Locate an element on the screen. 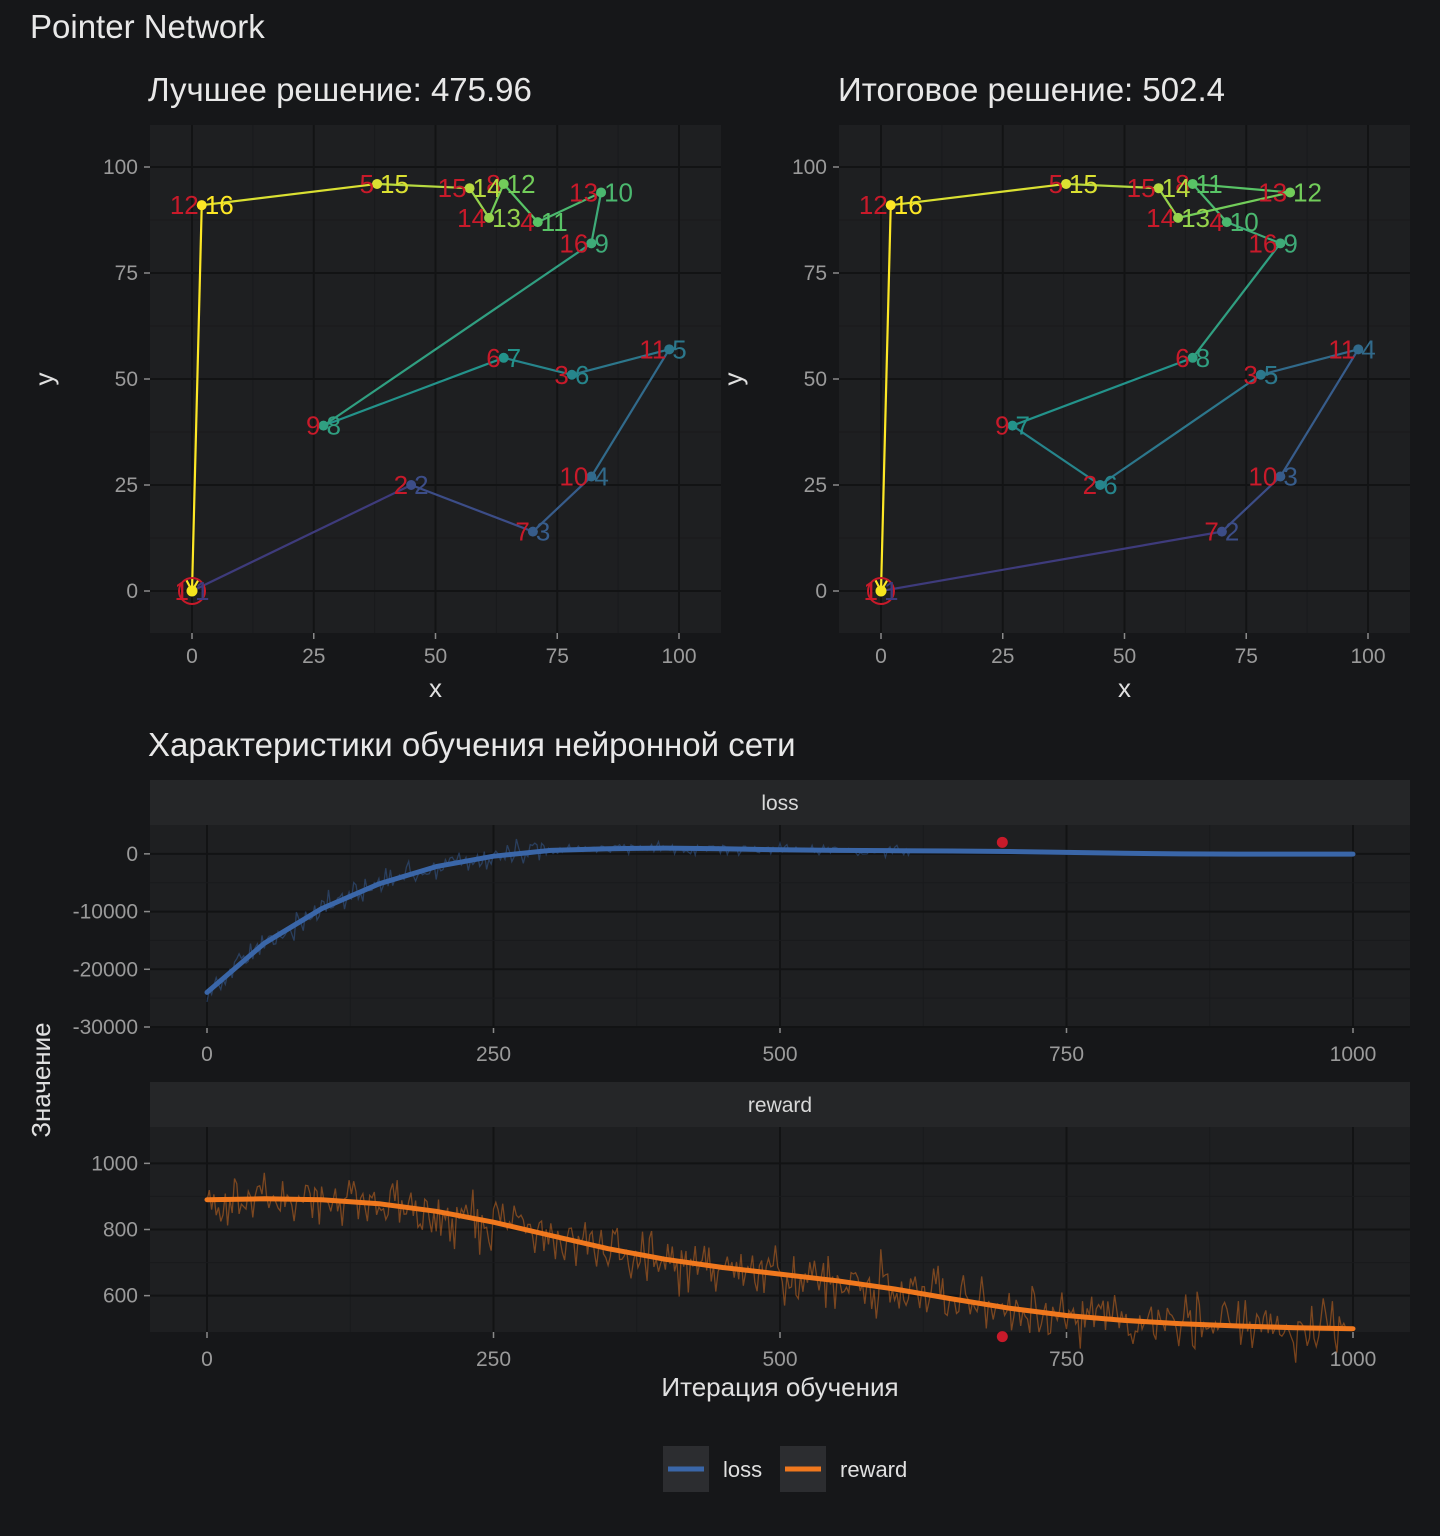  node-label: 3 is located at coordinates (1250, 375).